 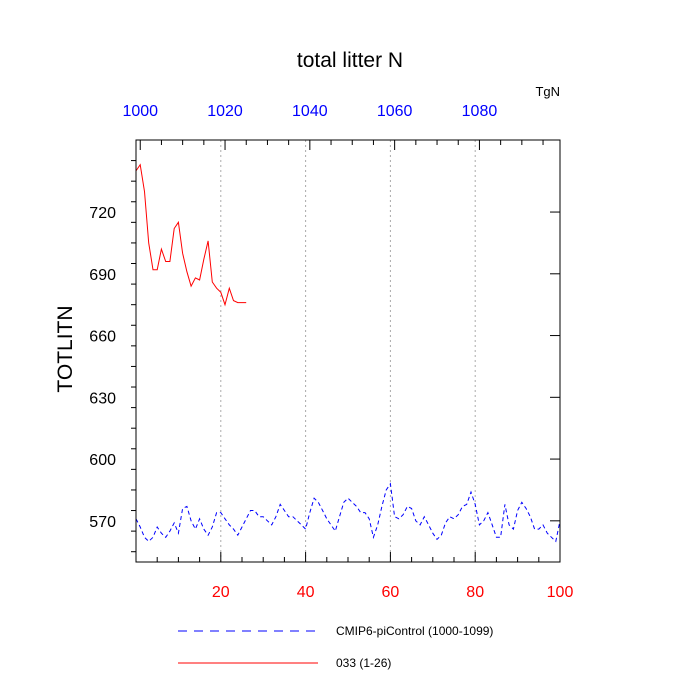 What do you see at coordinates (102, 275) in the screenshot?
I see `y-tick-label-690: 690` at bounding box center [102, 275].